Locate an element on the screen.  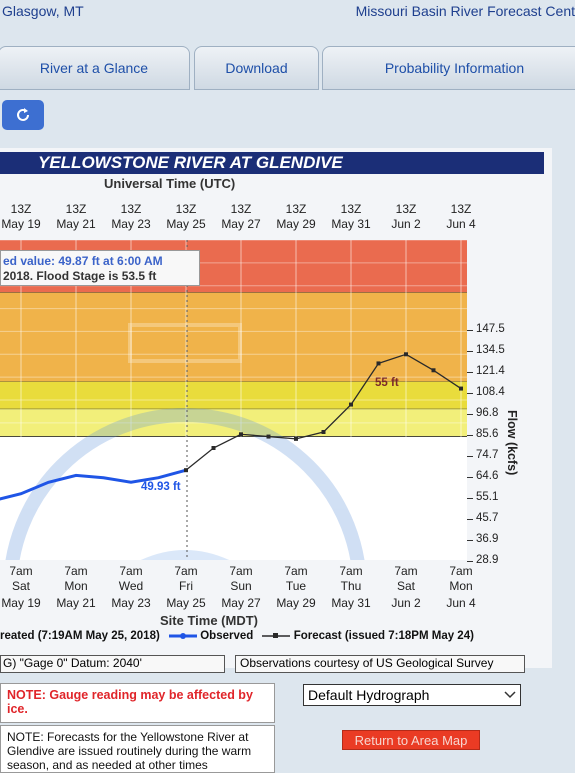
tab-label: River at a Glance is located at coordinates (94, 68).